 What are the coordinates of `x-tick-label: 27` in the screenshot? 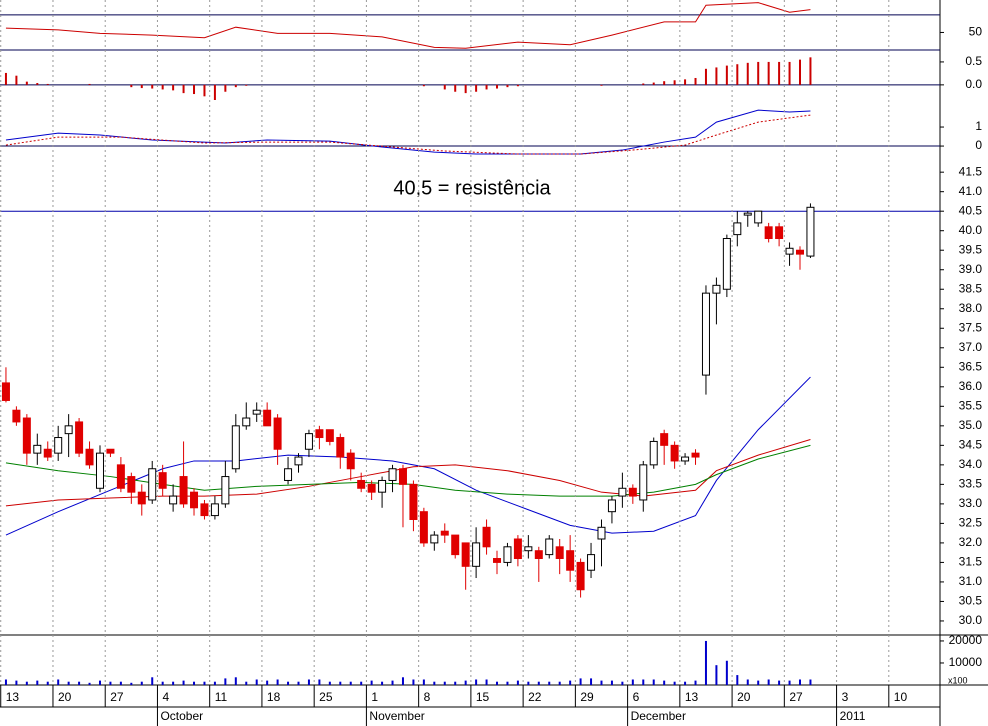 It's located at (117, 697).